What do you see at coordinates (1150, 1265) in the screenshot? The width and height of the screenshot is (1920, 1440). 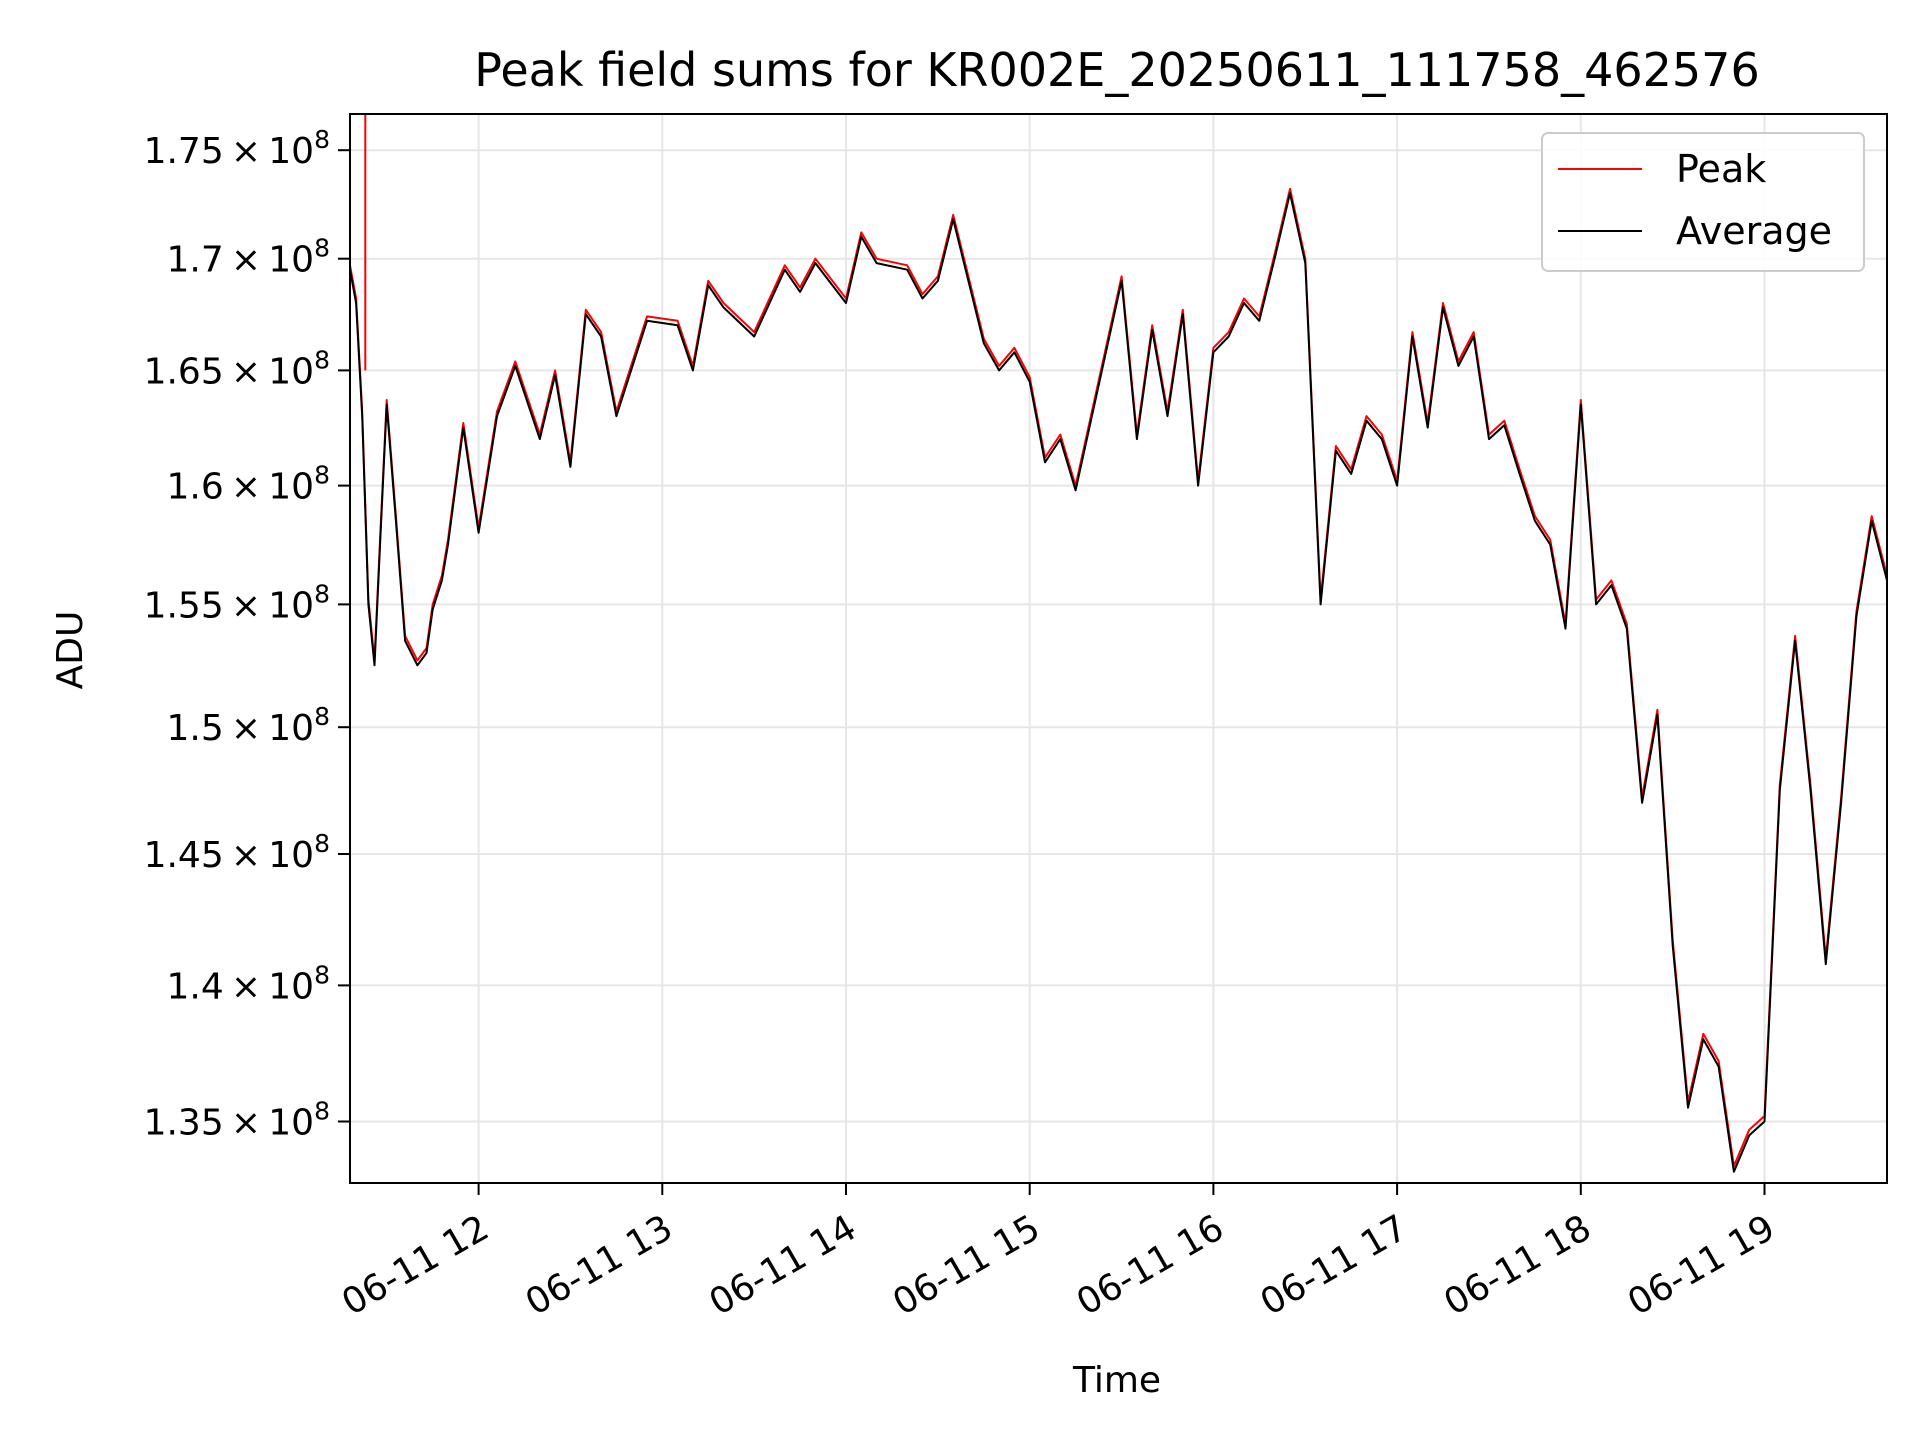 I see `x-tick-label: 06-11 16` at bounding box center [1150, 1265].